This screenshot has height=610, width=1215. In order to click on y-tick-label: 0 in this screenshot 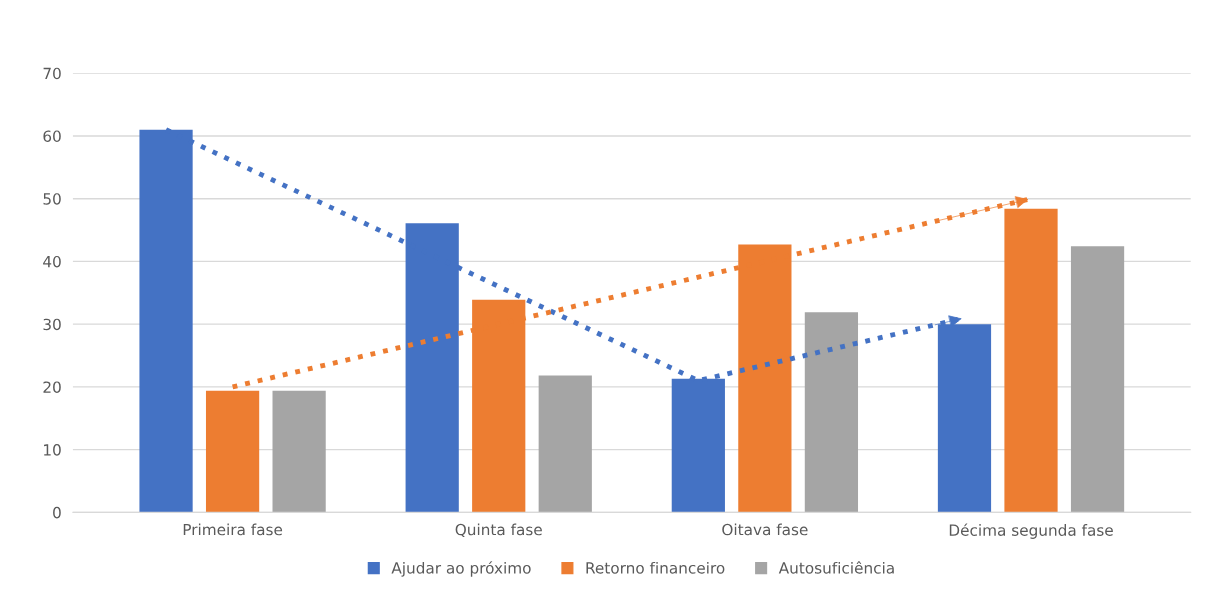, I will do `click(57, 512)`.